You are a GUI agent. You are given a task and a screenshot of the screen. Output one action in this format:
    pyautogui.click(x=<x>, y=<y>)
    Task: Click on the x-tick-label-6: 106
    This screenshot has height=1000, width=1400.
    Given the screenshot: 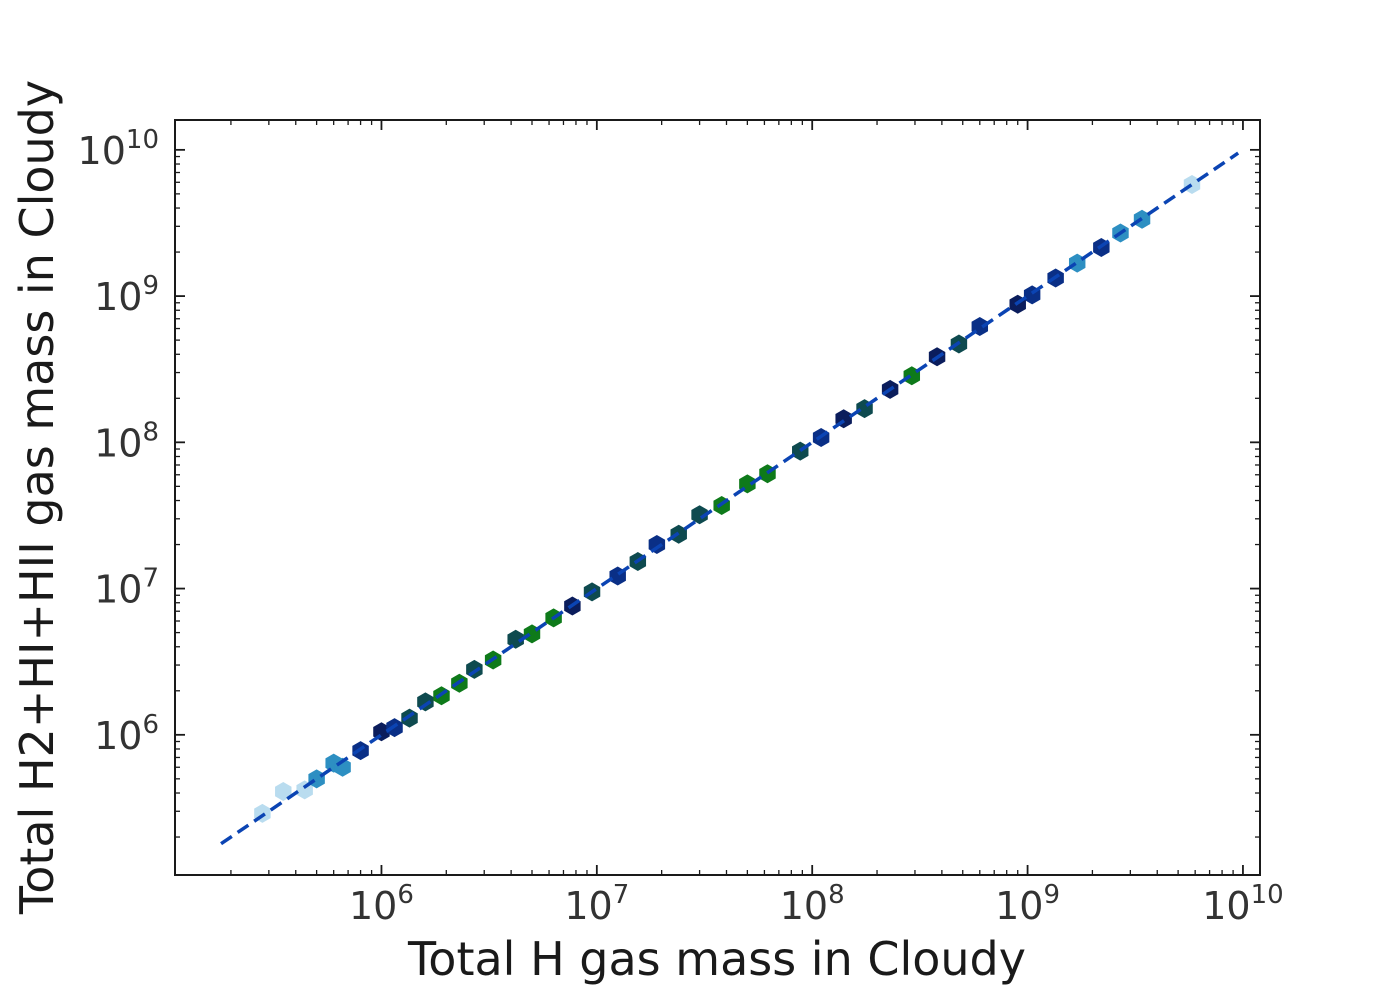 What is the action you would take?
    pyautogui.click(x=381, y=904)
    